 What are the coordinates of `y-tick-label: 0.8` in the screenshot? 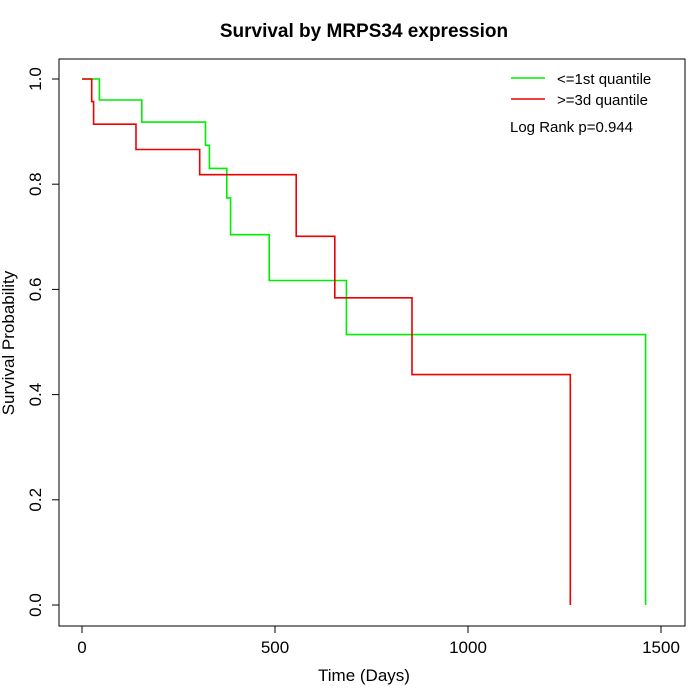 It's located at (35, 184).